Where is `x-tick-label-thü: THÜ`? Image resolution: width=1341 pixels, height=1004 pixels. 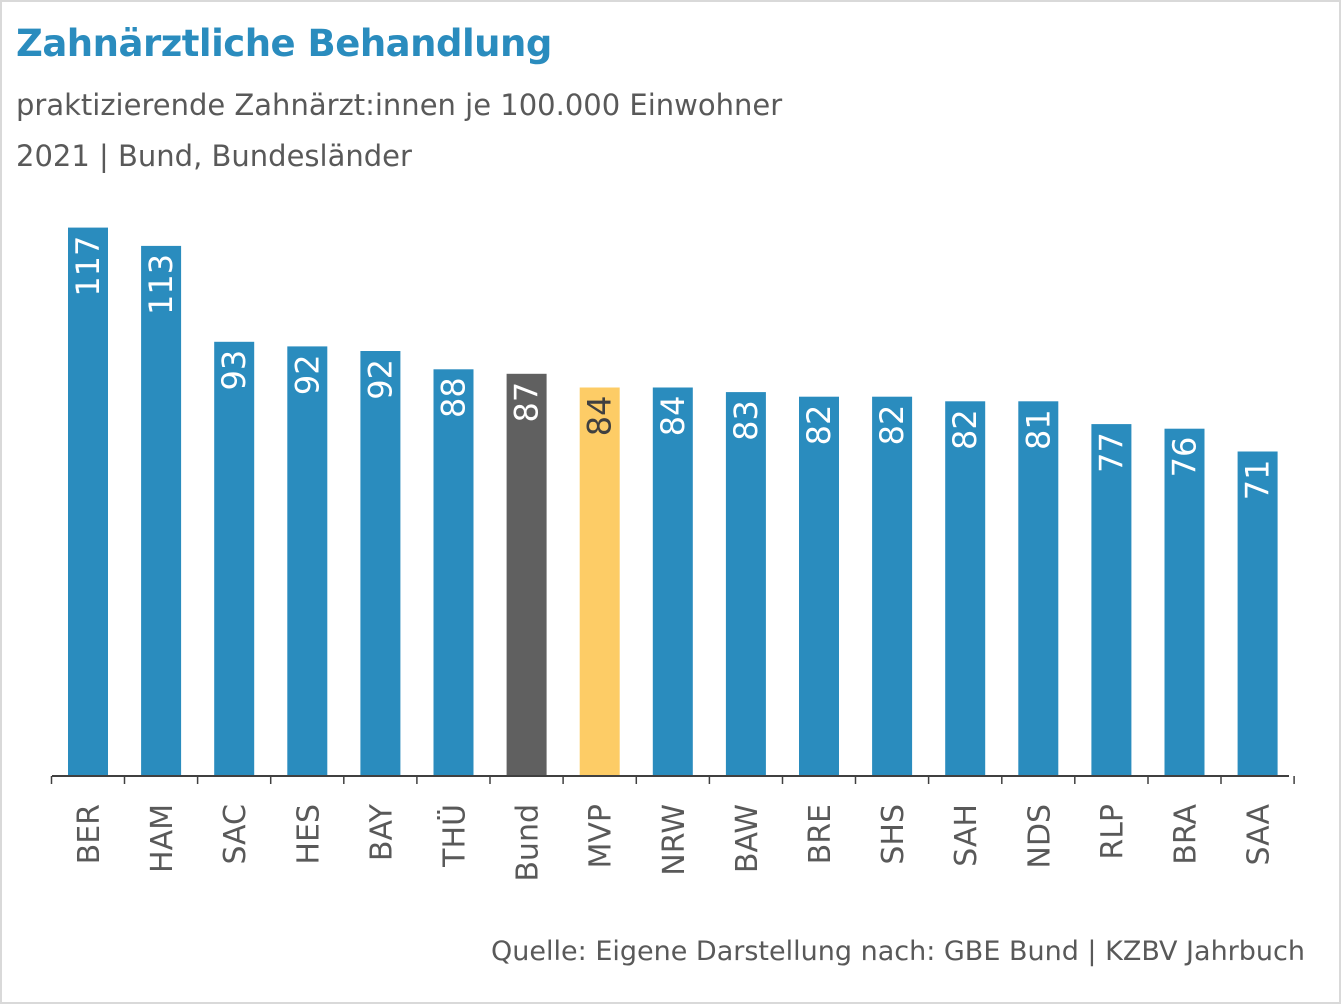 x-tick-label-thü: THÜ is located at coordinates (455, 836).